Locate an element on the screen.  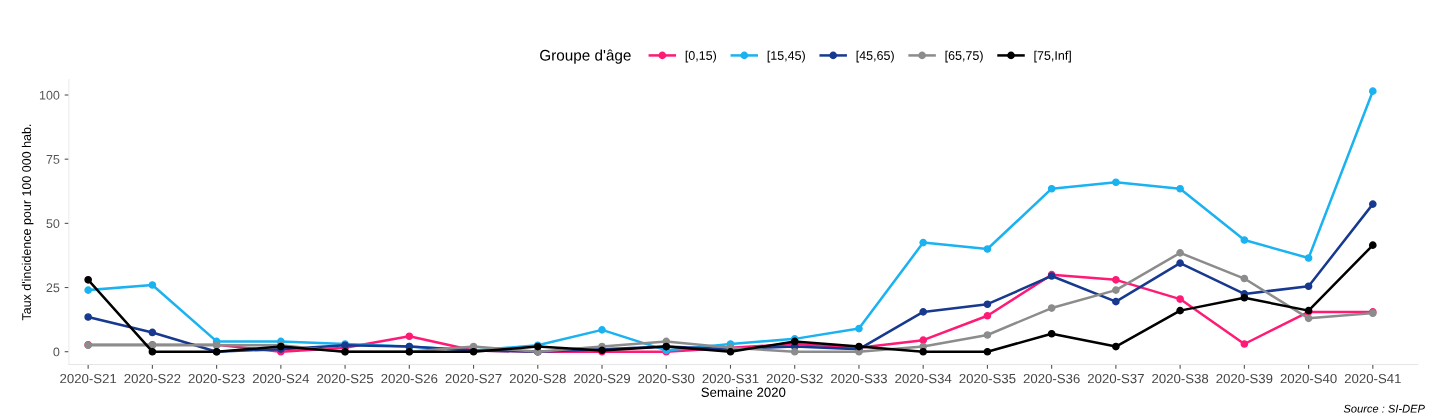
y-tick-label: 100 is located at coordinates (49, 95).